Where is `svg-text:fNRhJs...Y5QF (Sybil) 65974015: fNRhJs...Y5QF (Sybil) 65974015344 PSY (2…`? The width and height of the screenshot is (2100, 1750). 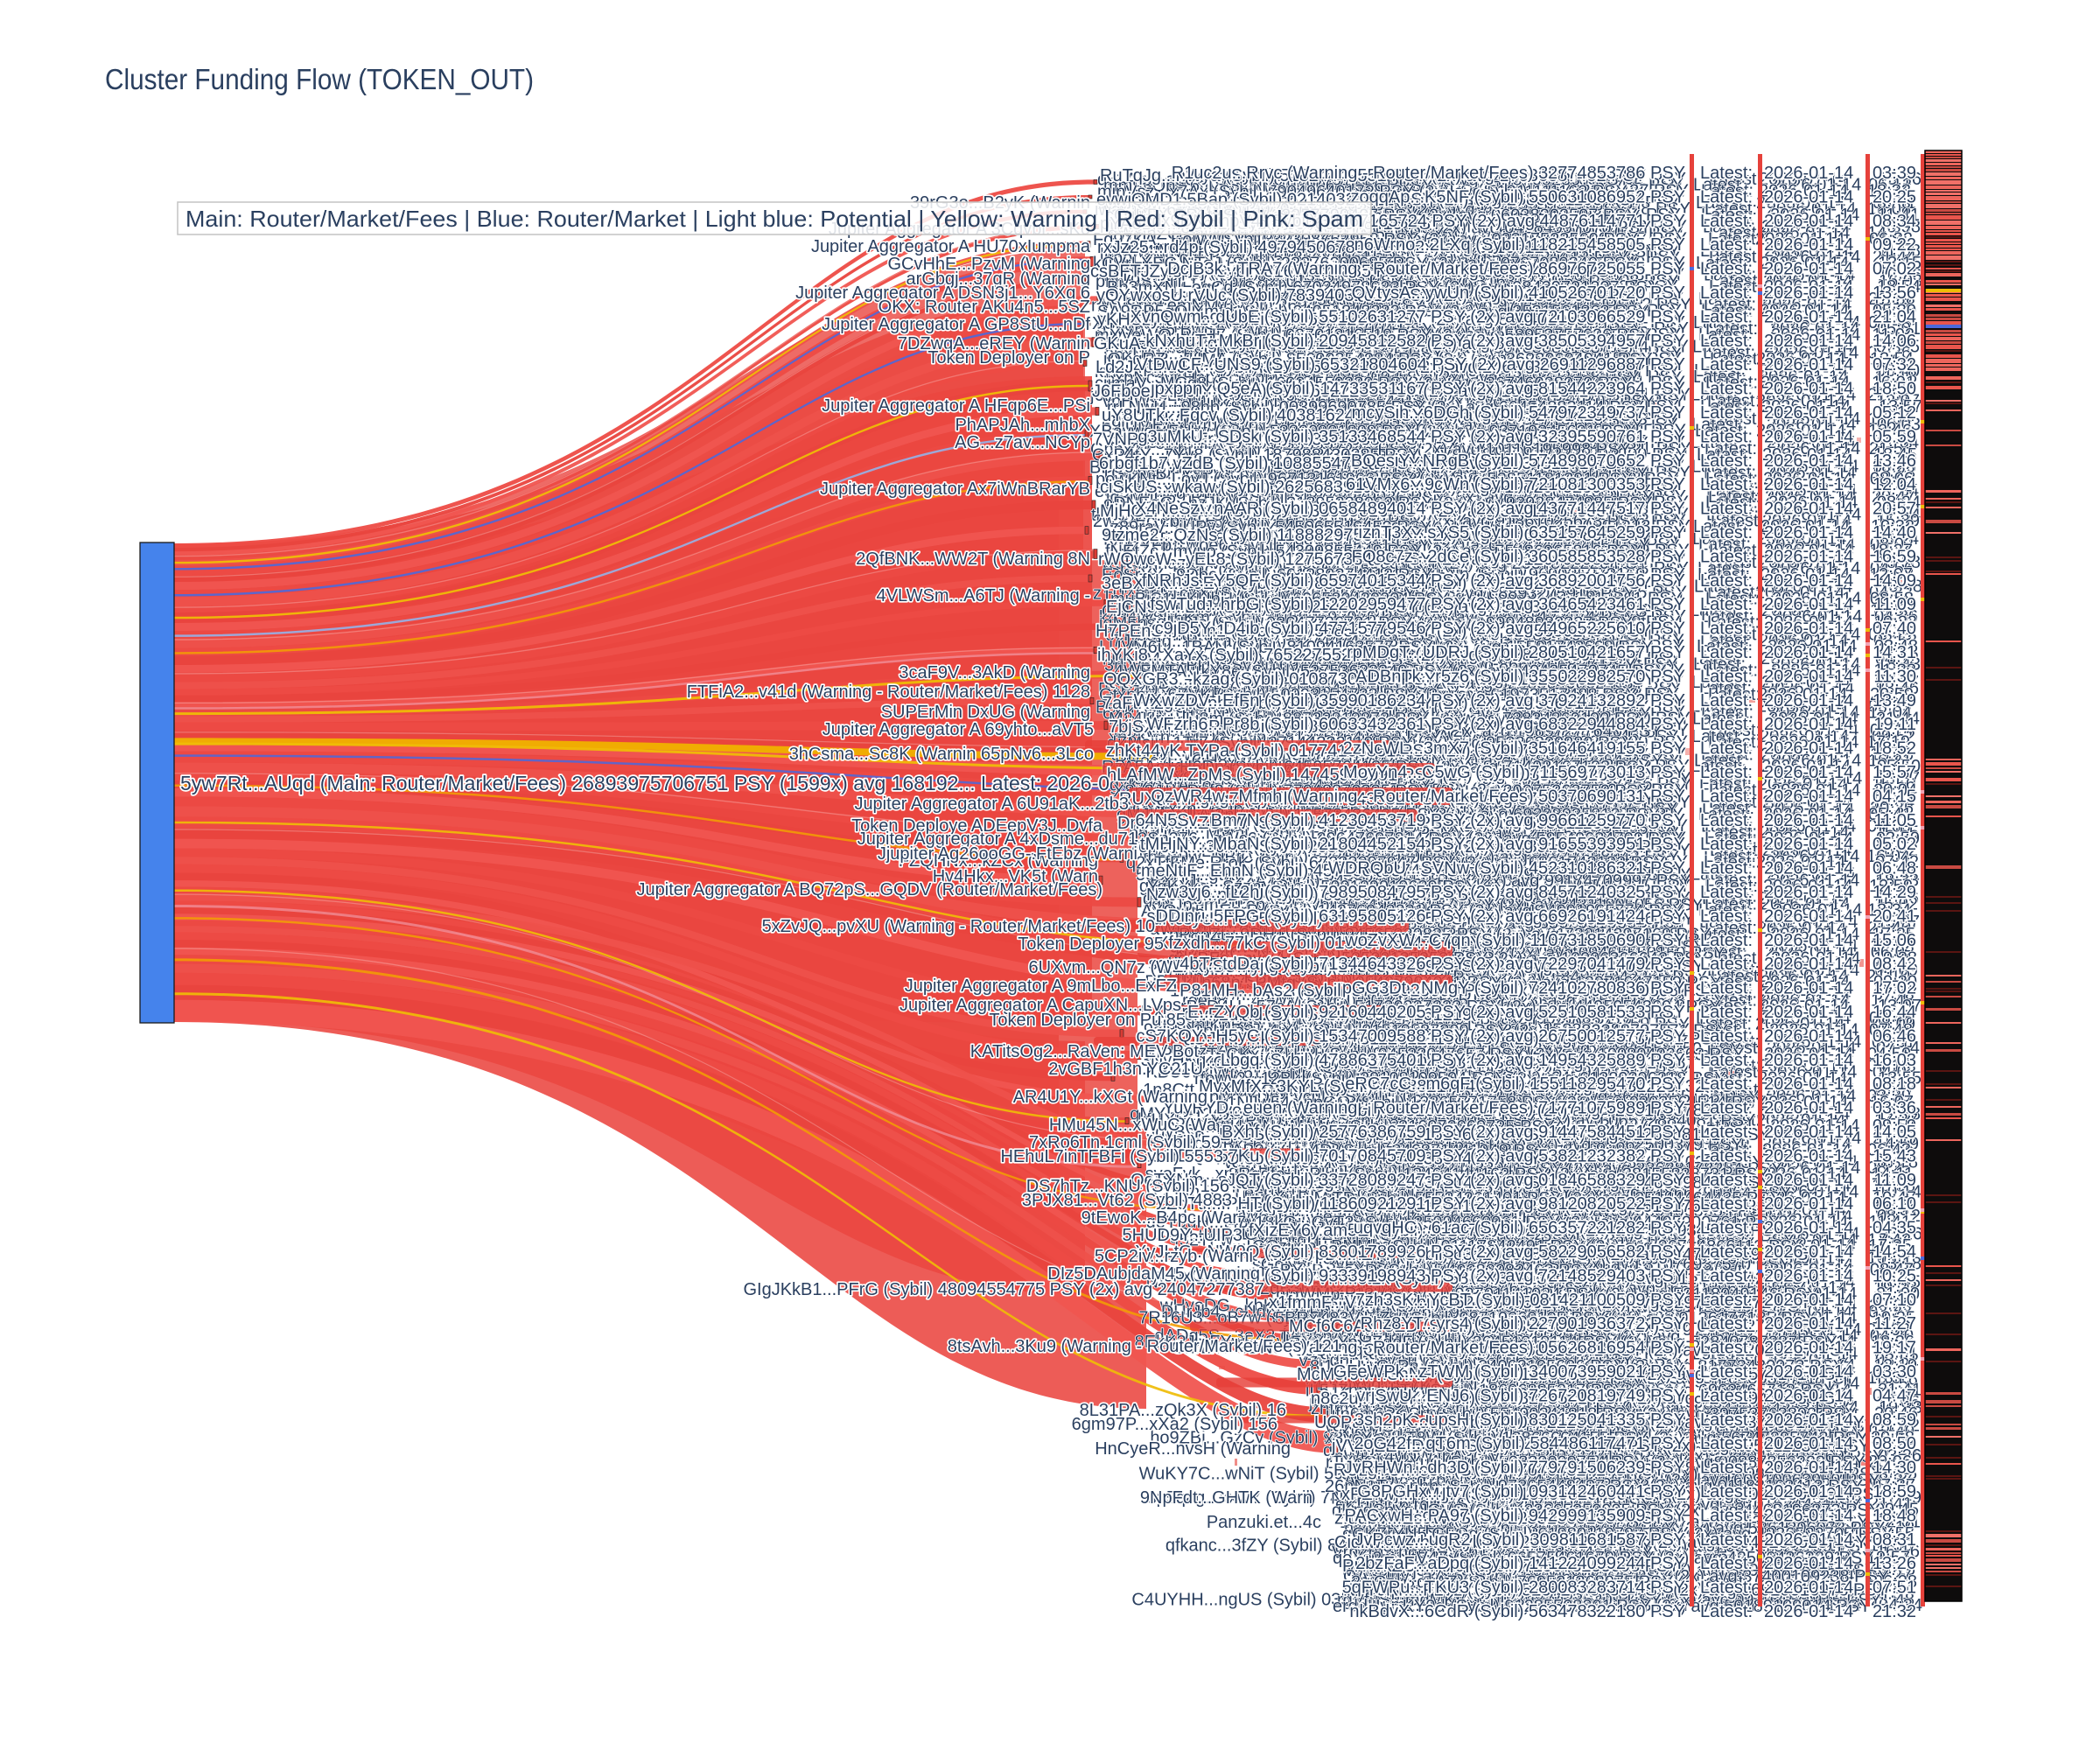
svg-text:fNRhJs...Y5QF (Sybil) 65974015: fNRhJs...Y5QF (Sybil) 65974015344 PSY (2… is located at coordinates (1413, 581).